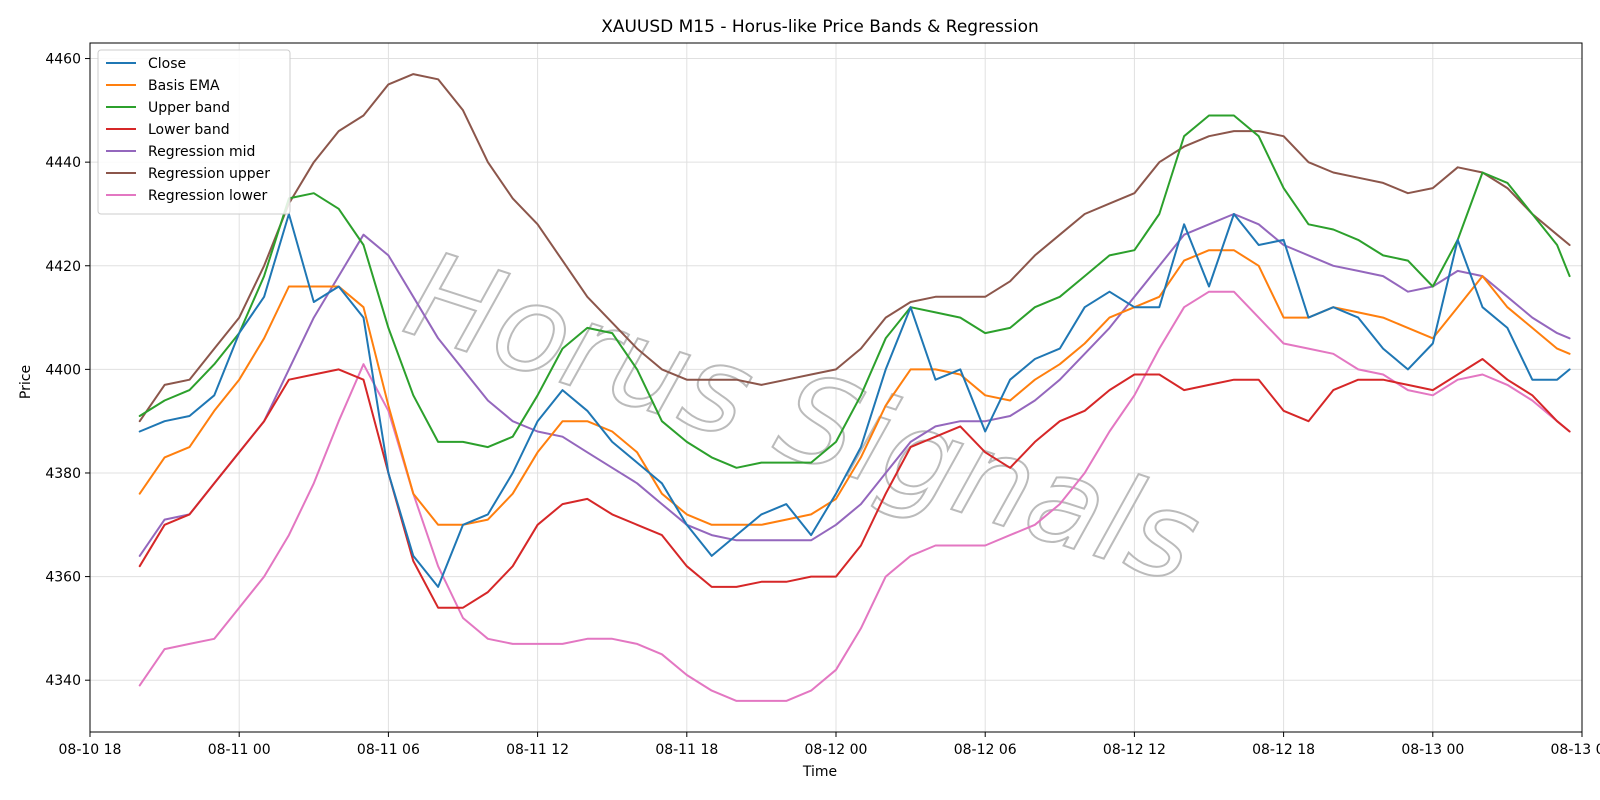  I want to click on y-tick-label: 4440, so click(63, 163).